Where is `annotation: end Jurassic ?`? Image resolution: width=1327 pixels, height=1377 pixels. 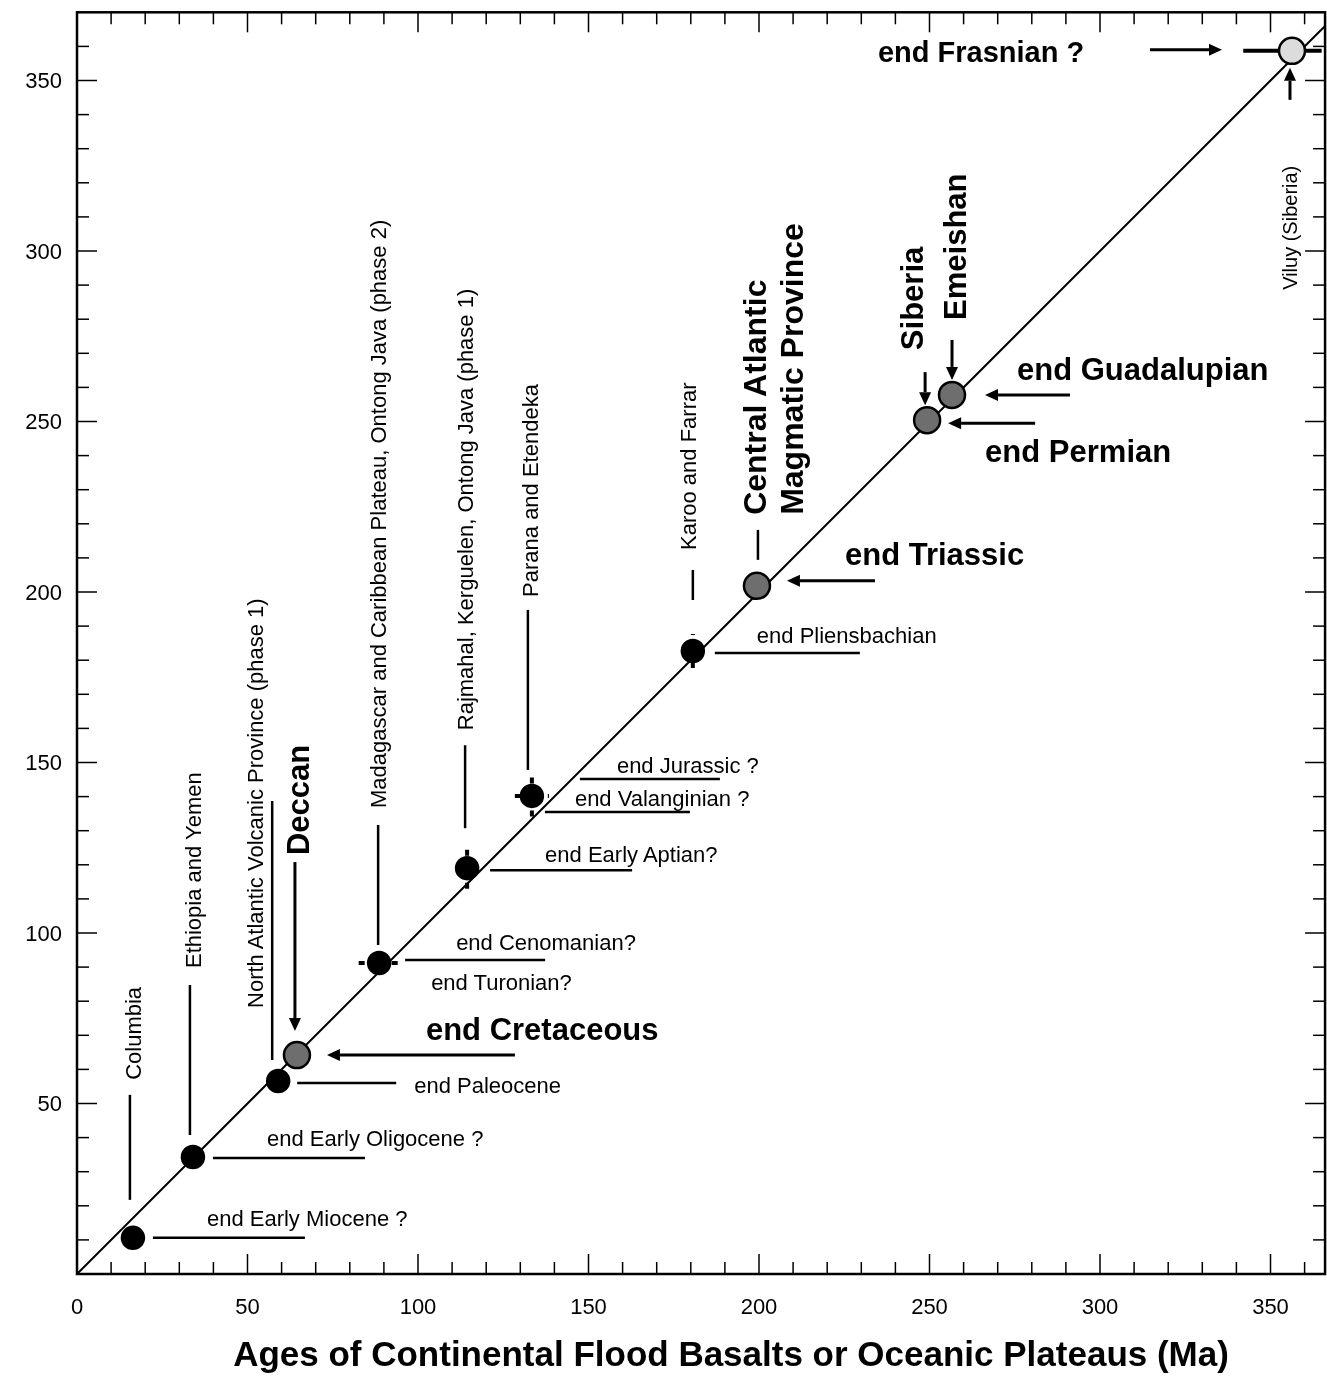 annotation: end Jurassic ? is located at coordinates (687, 765).